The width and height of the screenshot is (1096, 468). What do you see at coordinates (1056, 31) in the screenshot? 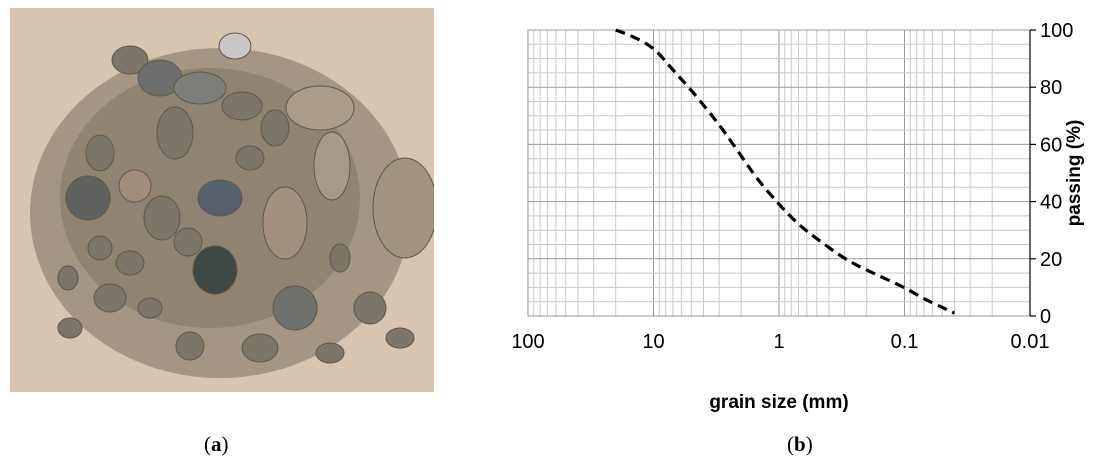
I see `y-tick-label: 100` at bounding box center [1056, 31].